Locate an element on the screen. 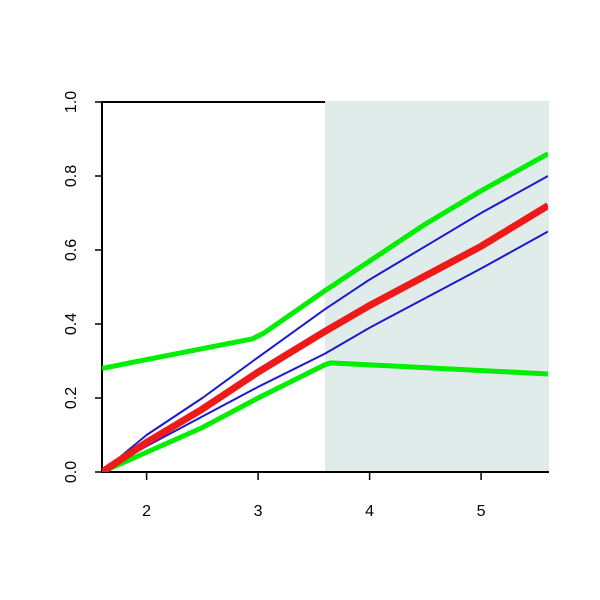  y-tick-label: 0.6 is located at coordinates (71, 250).